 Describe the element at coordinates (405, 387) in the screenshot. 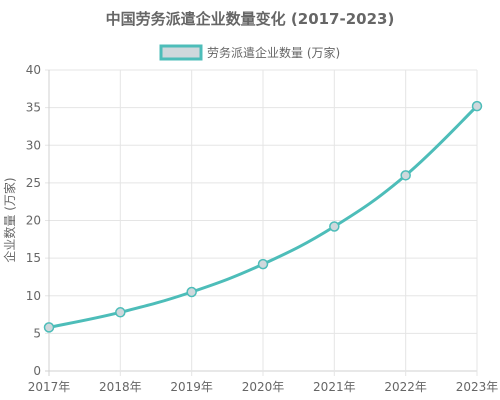

I see `x-tick-label: 2022年` at that location.